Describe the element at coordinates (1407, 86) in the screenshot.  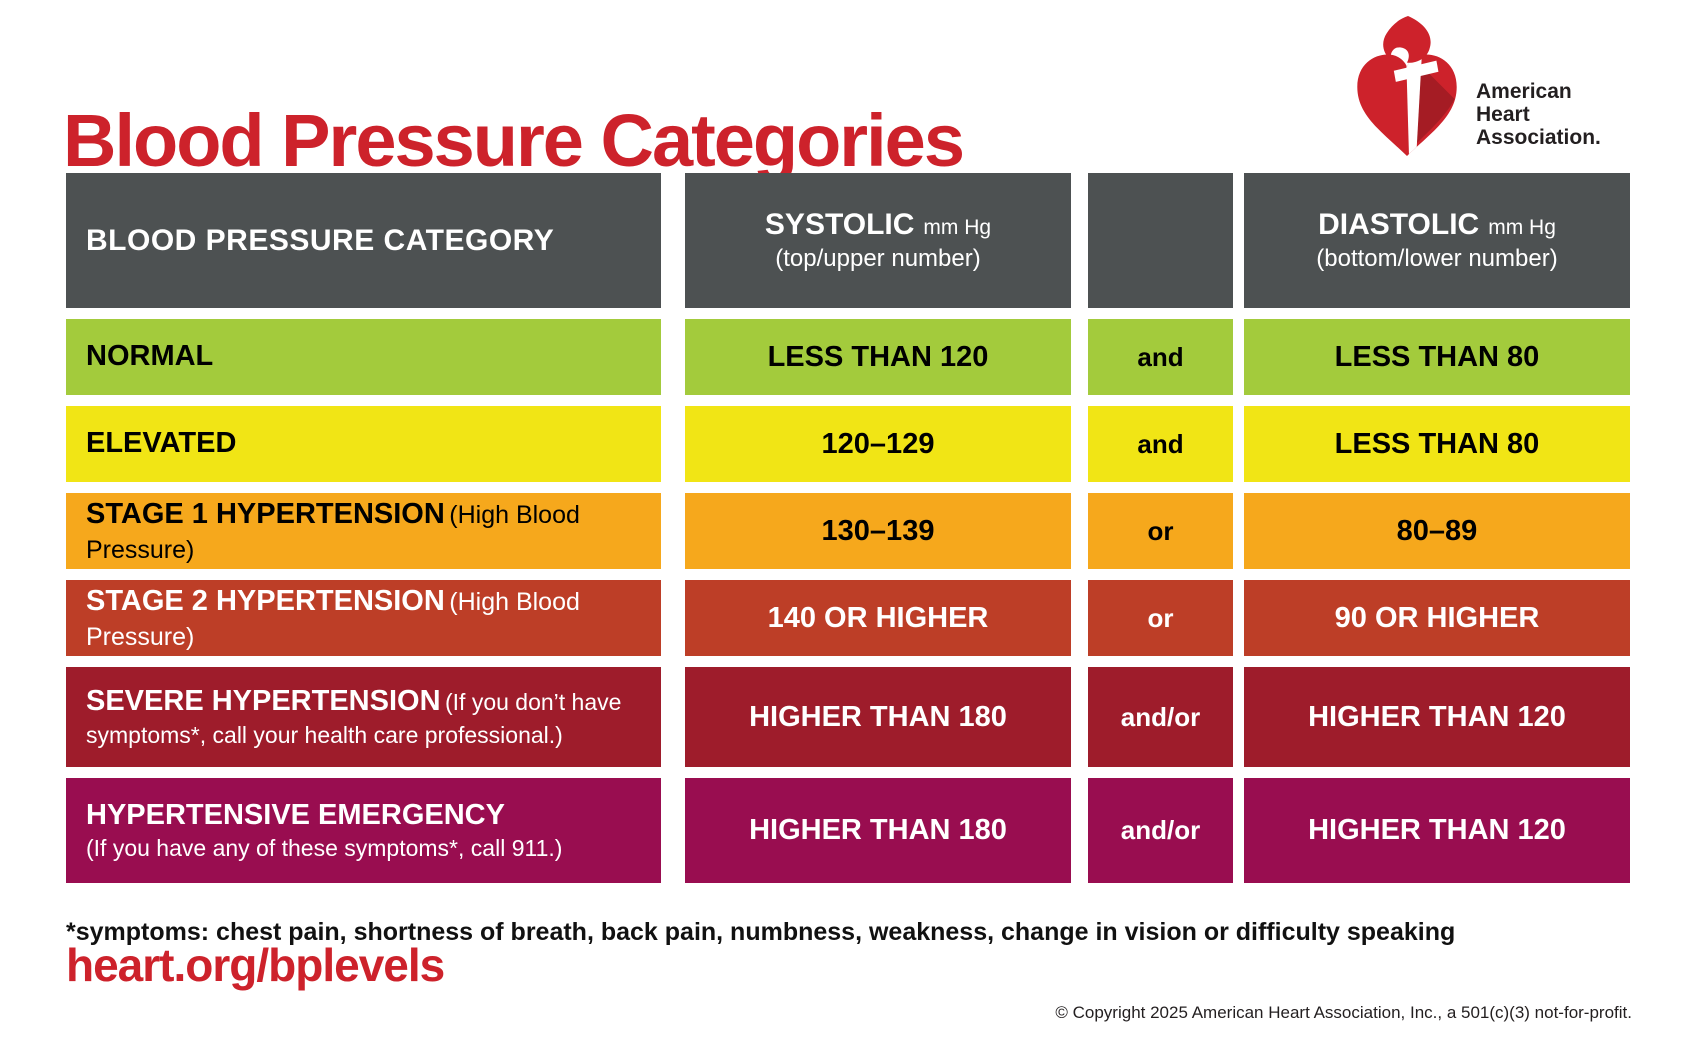
I see `aha-heart-torch-icon` at that location.